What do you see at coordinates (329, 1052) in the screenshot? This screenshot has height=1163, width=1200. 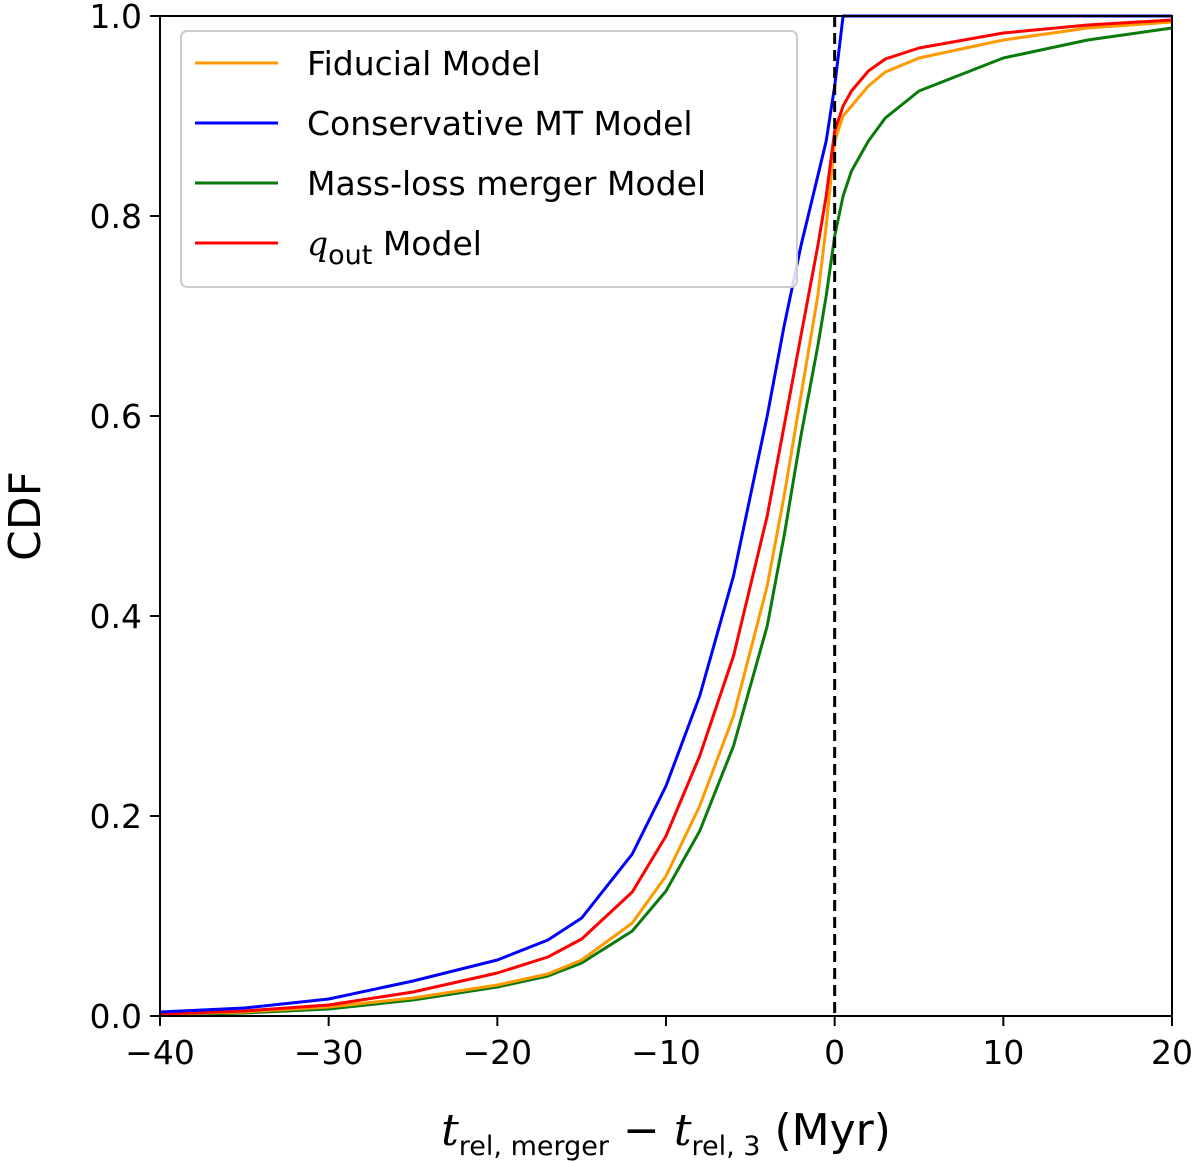 I see `x-tick-label: −30` at bounding box center [329, 1052].